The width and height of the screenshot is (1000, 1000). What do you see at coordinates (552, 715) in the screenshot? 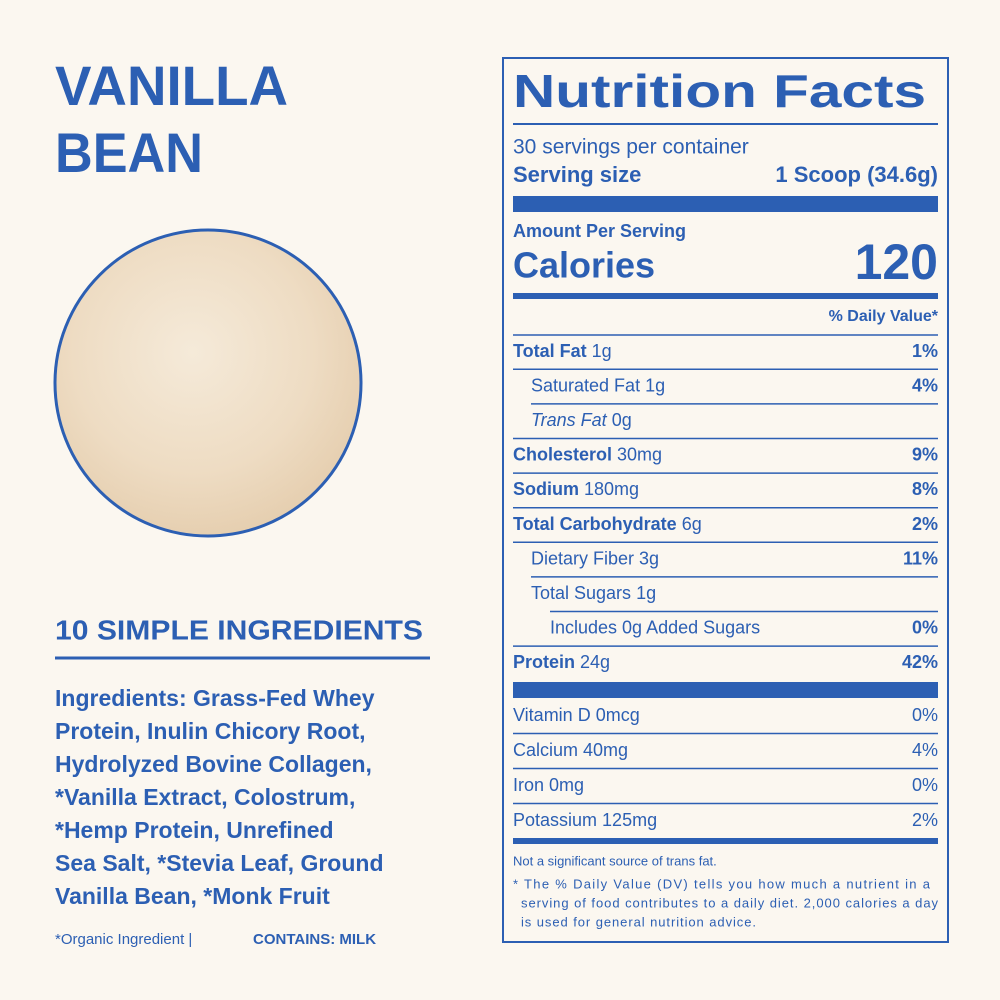
I see `vitamin-label: Vitamin D` at bounding box center [552, 715].